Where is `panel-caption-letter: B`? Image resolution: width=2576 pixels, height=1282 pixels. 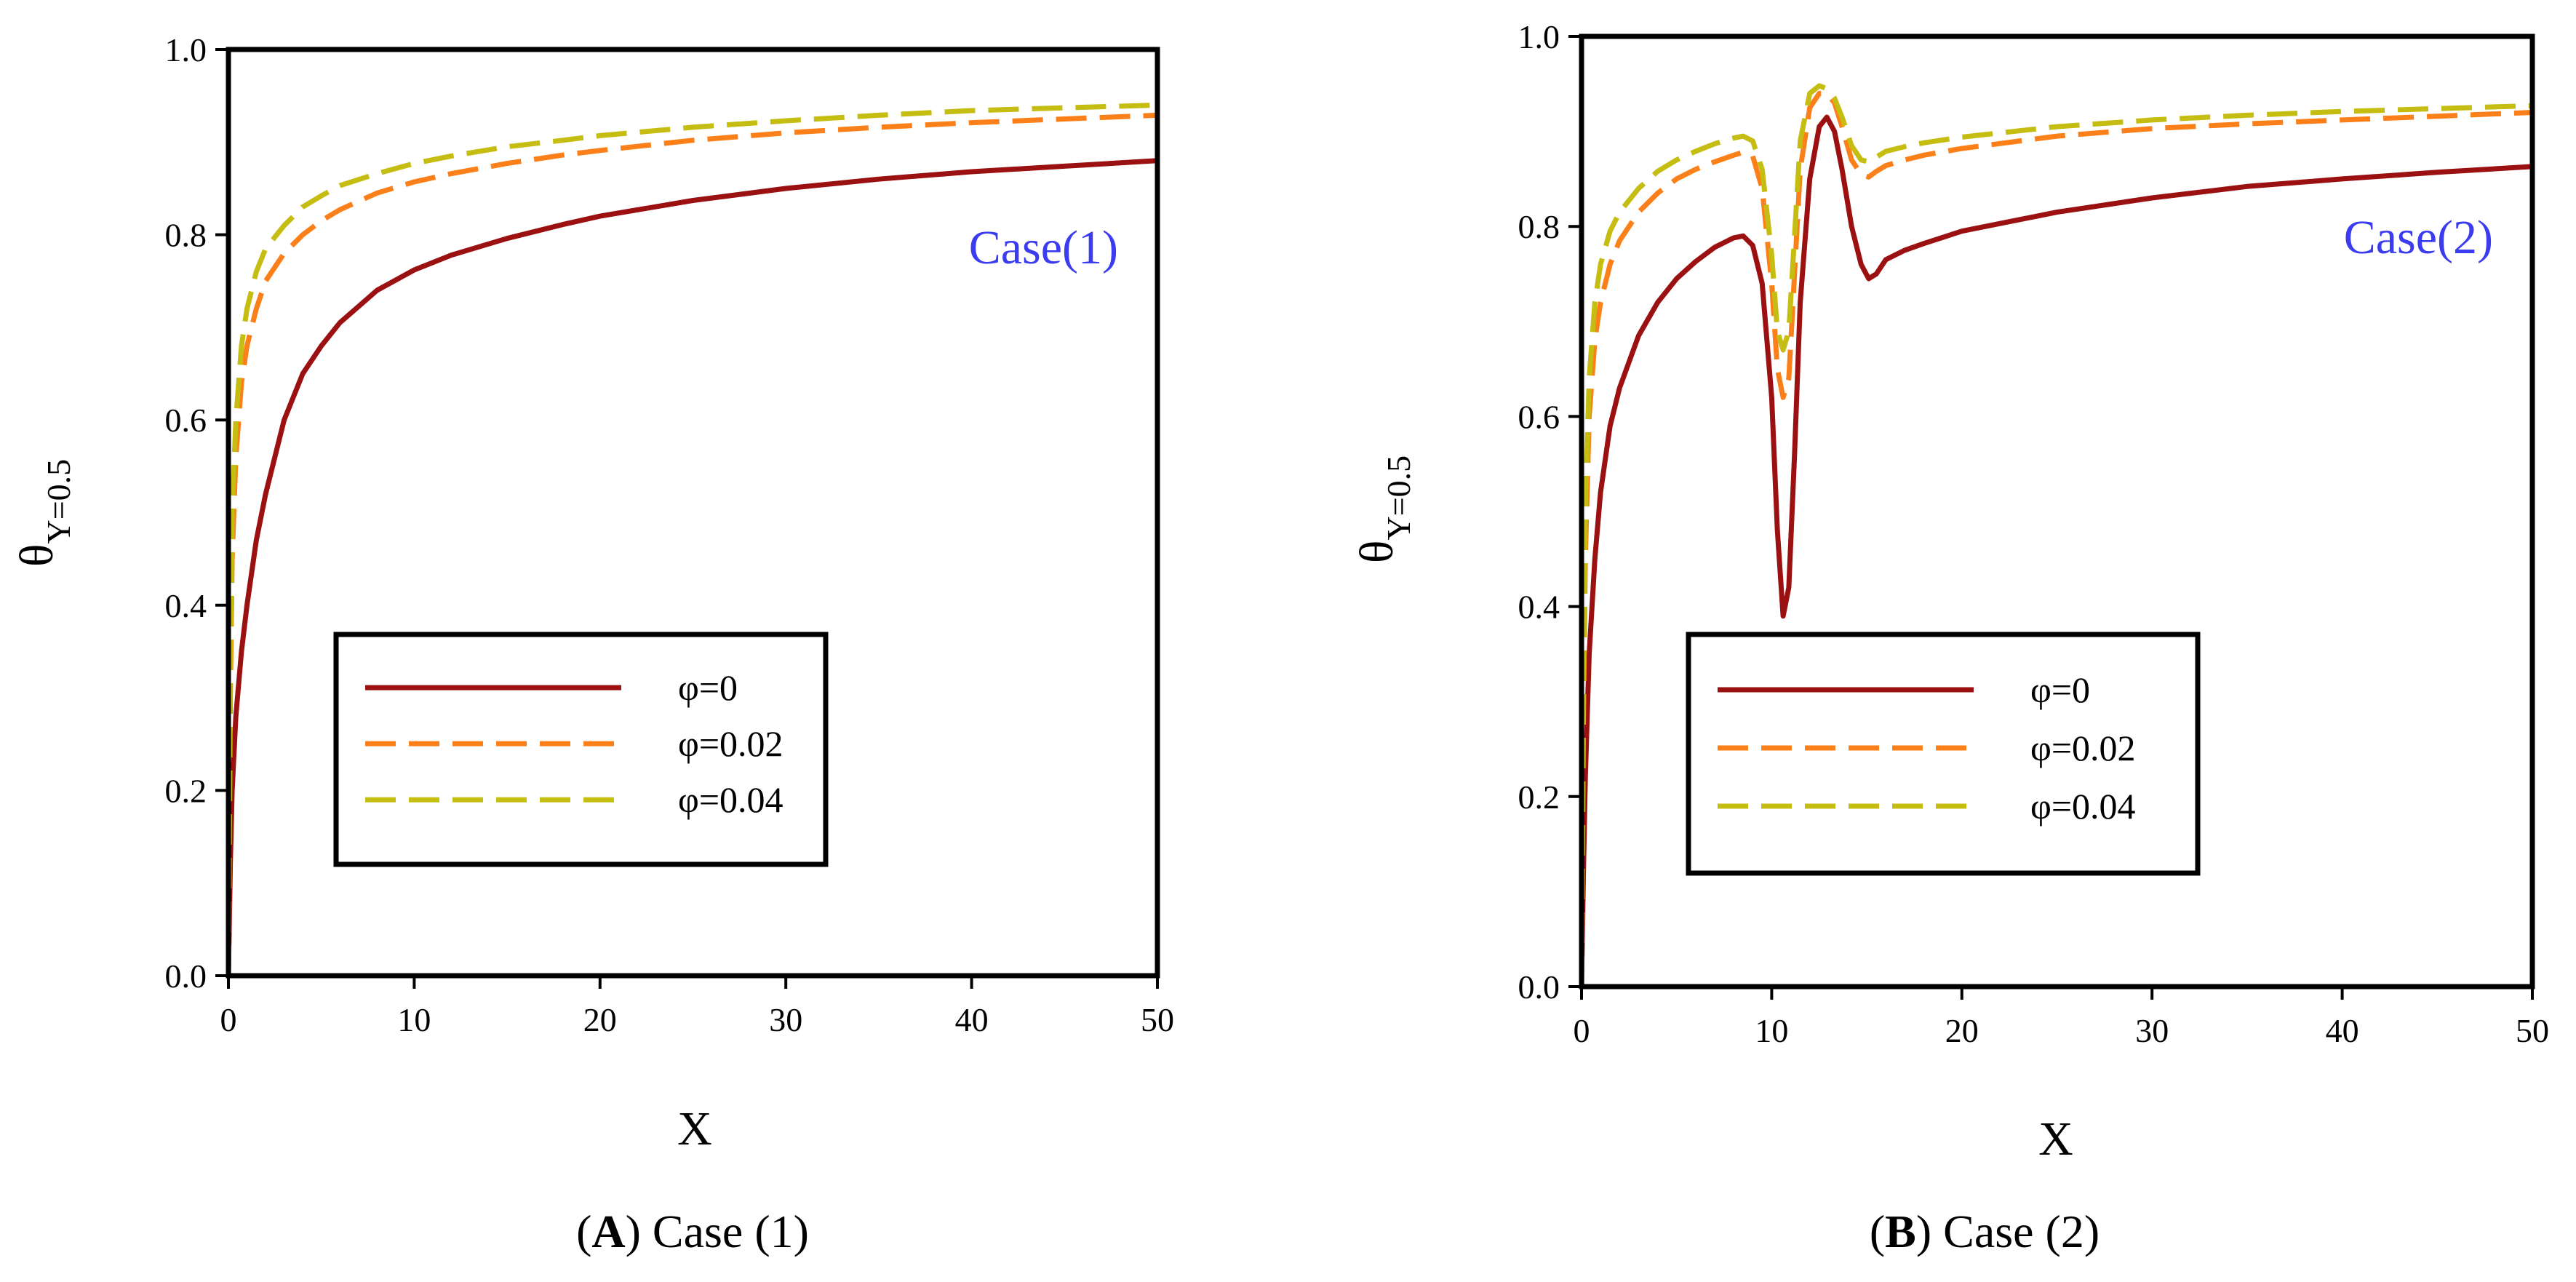
panel-caption-letter: B is located at coordinates (1900, 1231).